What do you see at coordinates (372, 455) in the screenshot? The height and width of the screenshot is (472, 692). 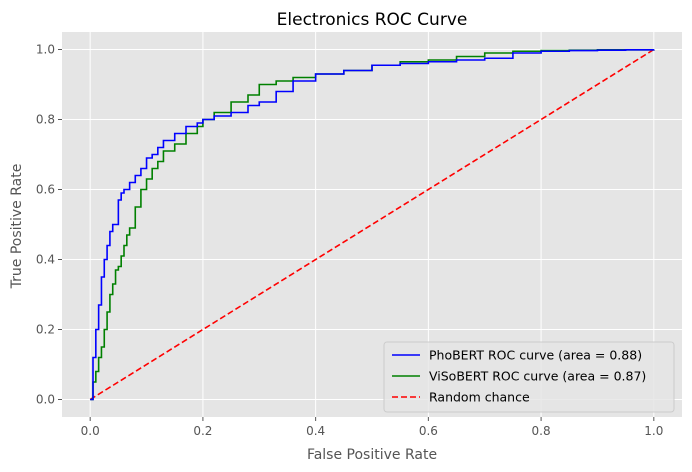 I see `x-axis-label: False Positive Rate` at bounding box center [372, 455].